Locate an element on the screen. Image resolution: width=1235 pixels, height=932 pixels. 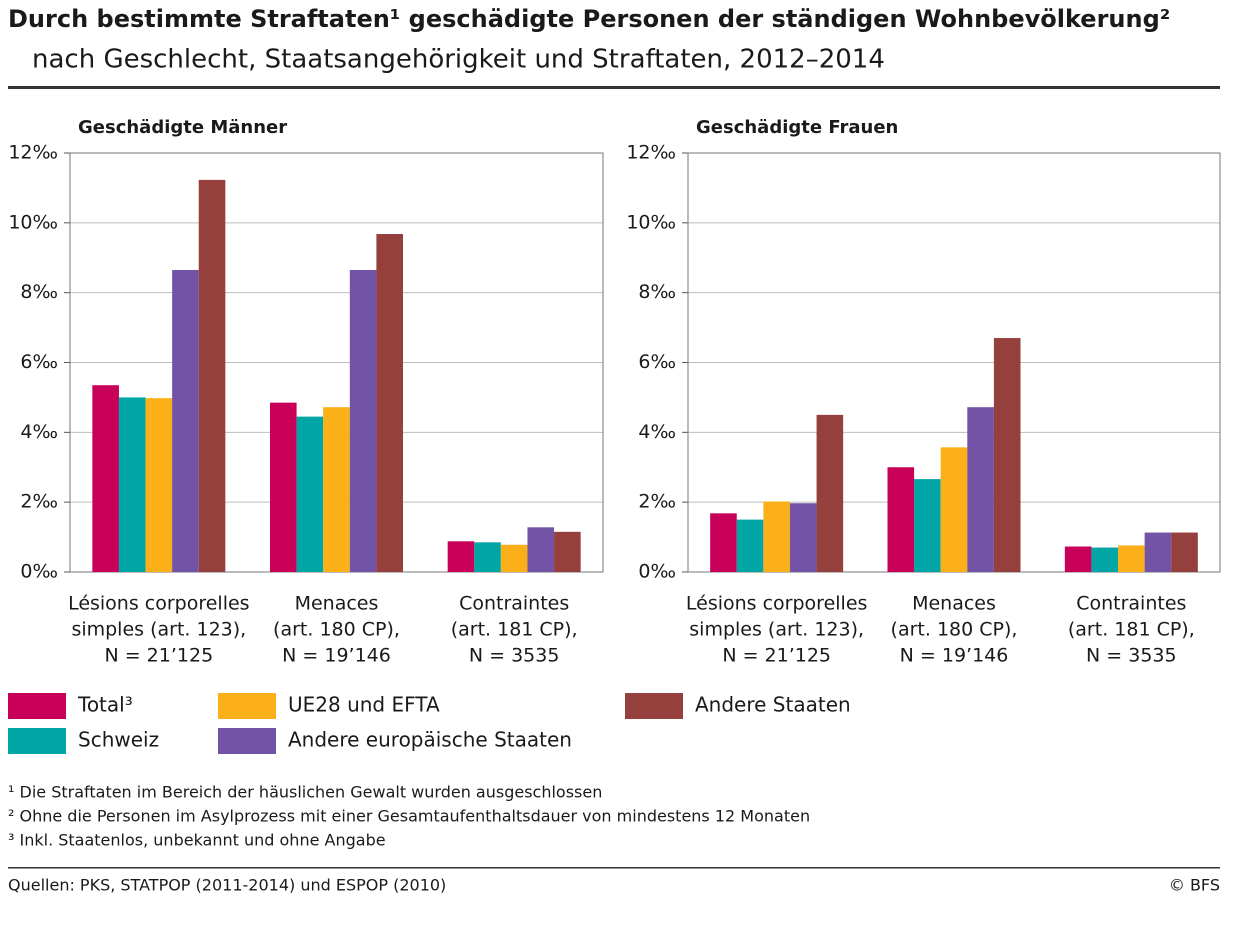
legend-label: Andere europäische Staaten is located at coordinates (430, 740).